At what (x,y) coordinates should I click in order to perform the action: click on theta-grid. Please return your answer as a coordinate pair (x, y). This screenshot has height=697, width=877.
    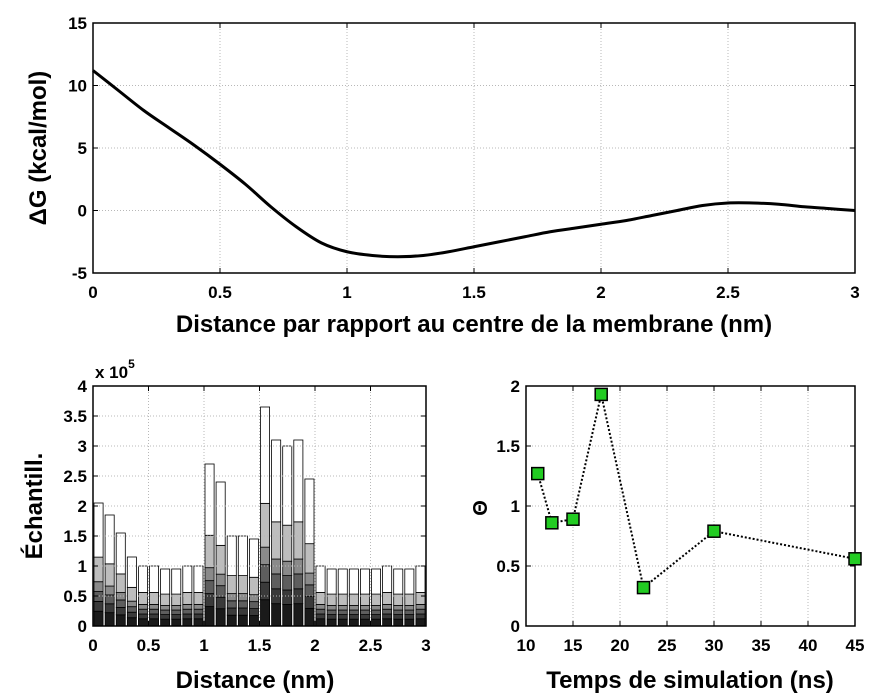
    Looking at the image, I should click on (690, 506).